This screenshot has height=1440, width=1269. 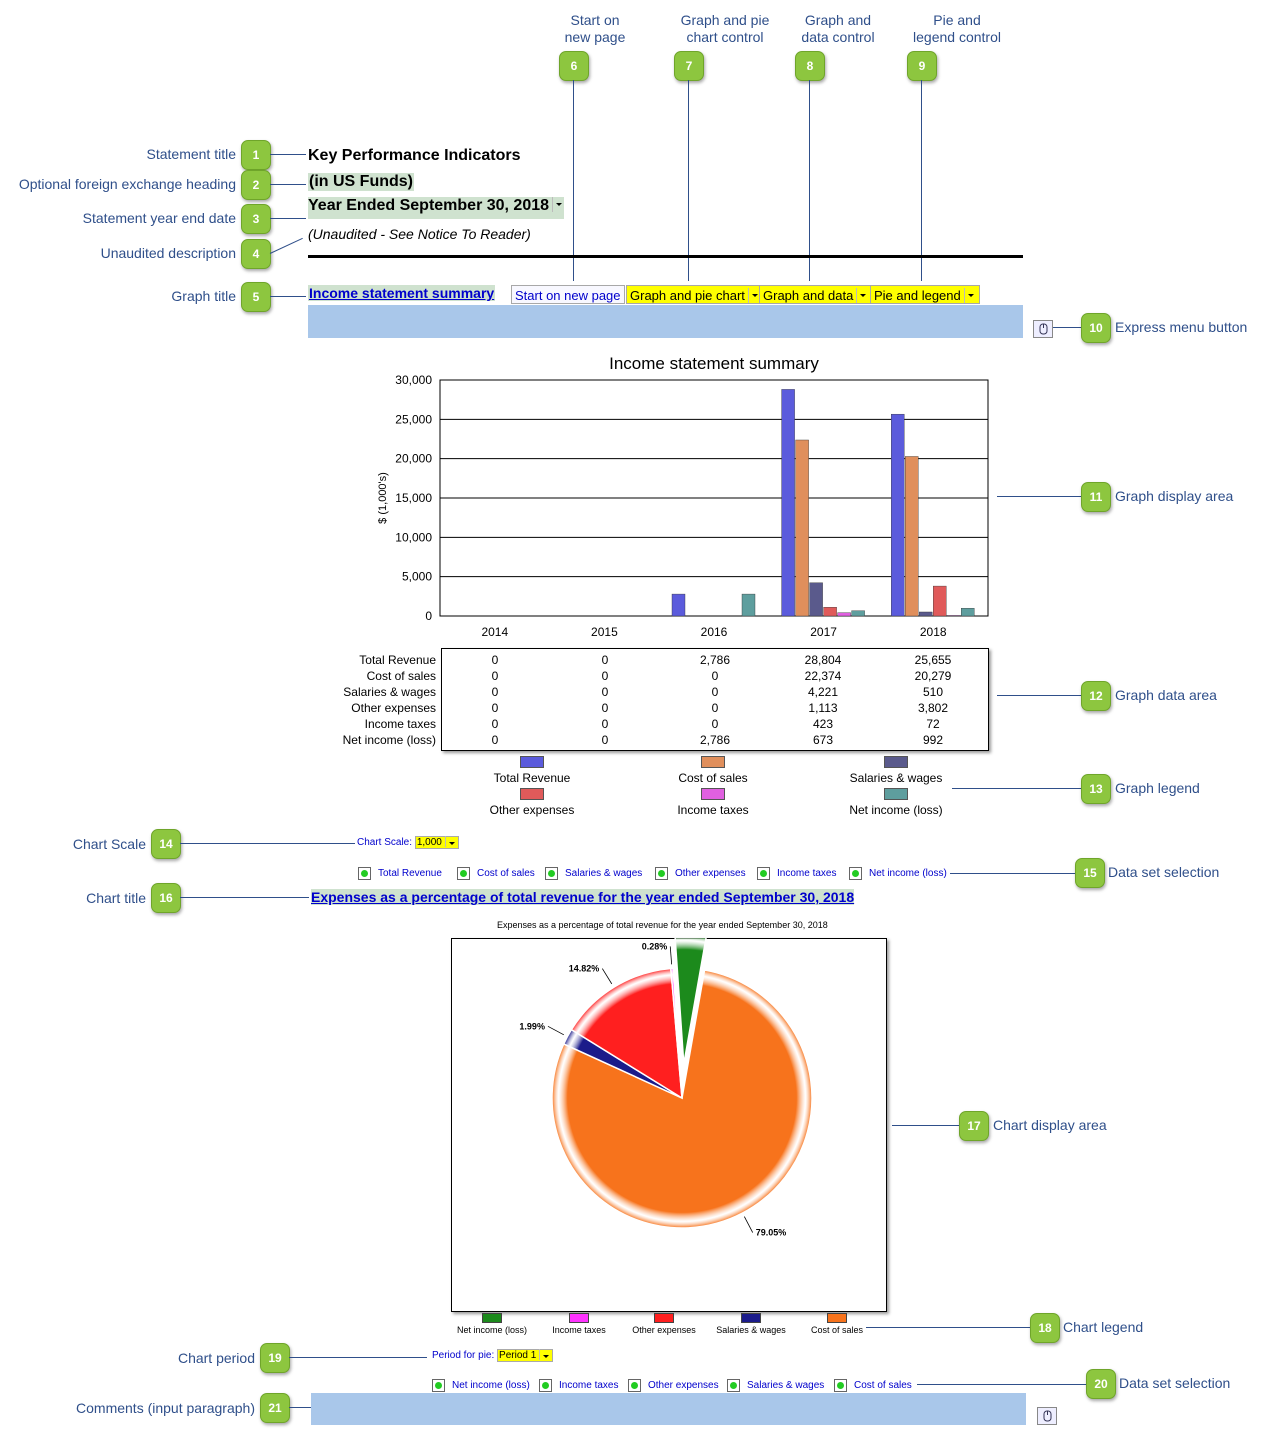 What do you see at coordinates (494, 632) in the screenshot?
I see `x-tick-label: 2014` at bounding box center [494, 632].